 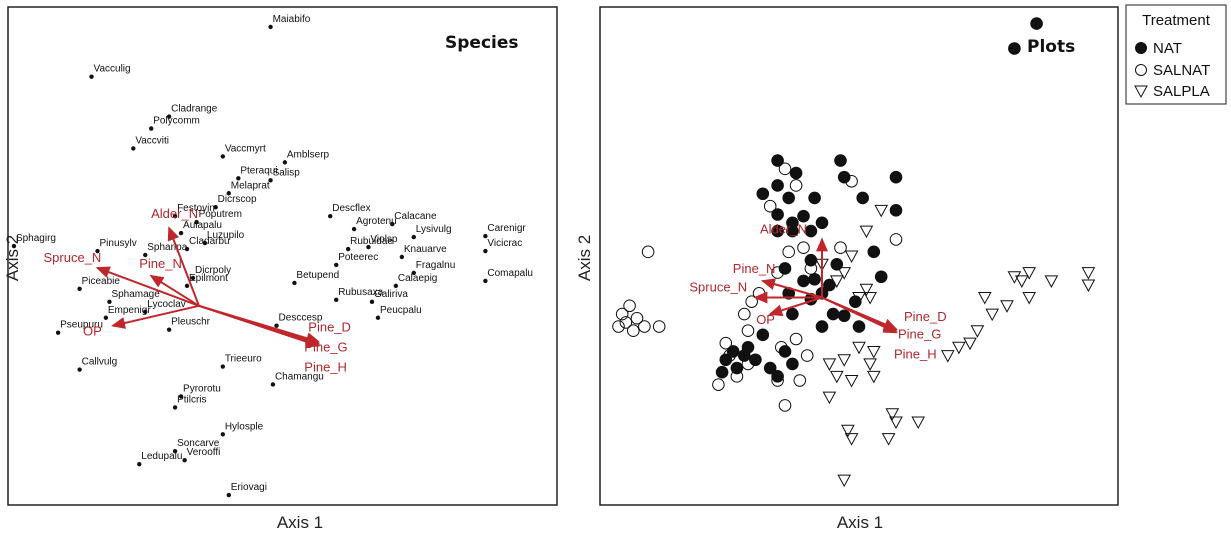 What do you see at coordinates (317, 275) in the screenshot?
I see `species-label-betupend: Betupend` at bounding box center [317, 275].